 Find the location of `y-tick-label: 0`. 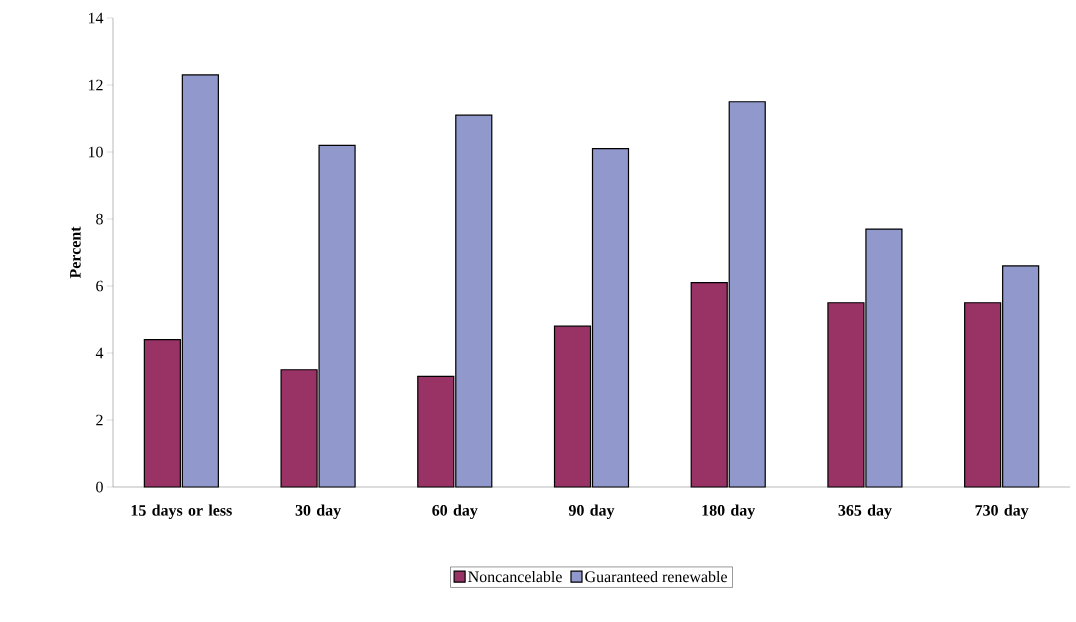

y-tick-label: 0 is located at coordinates (99, 487).